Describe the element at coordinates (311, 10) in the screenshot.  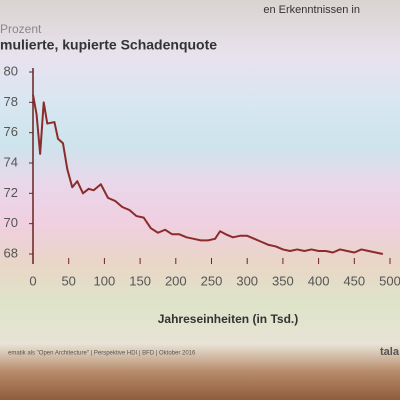
I see `header-text: en Erkenntnissen in` at that location.